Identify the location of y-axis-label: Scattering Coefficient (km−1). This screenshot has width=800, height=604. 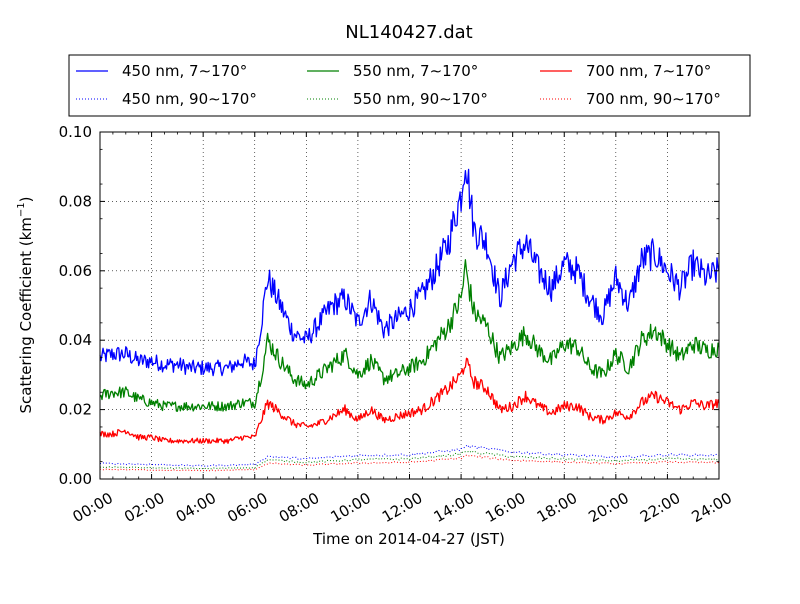
(25, 304).